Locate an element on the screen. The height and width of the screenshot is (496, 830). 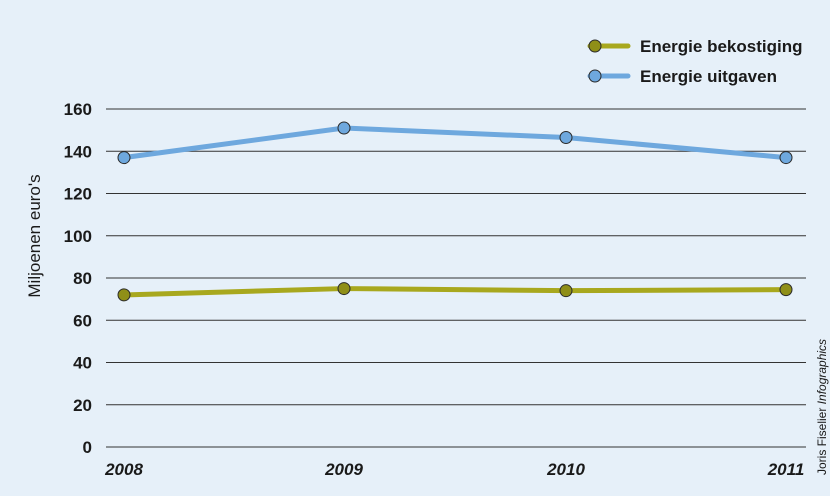
x-tick-label: 2008 is located at coordinates (123, 469).